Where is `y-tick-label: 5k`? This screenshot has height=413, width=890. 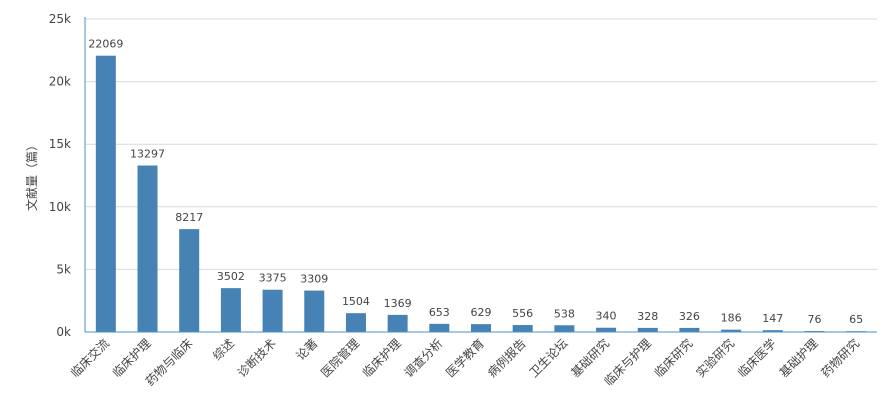 y-tick-label: 5k is located at coordinates (63, 269).